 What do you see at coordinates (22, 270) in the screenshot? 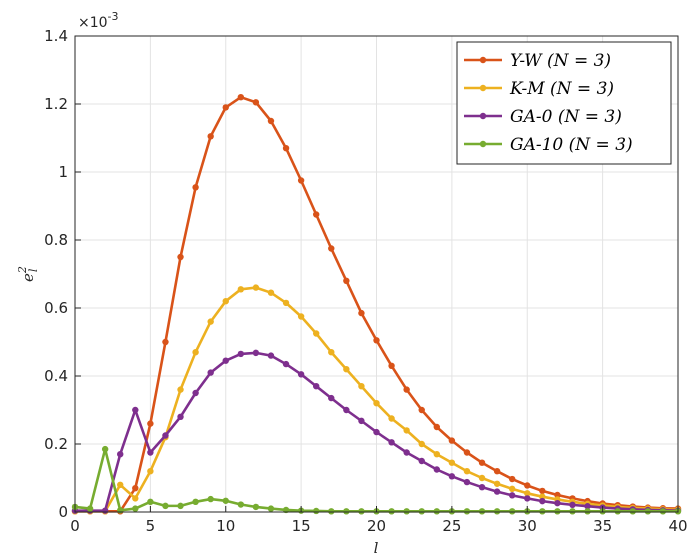
I see `y-axis-label-sup: 2` at bounding box center [22, 270].